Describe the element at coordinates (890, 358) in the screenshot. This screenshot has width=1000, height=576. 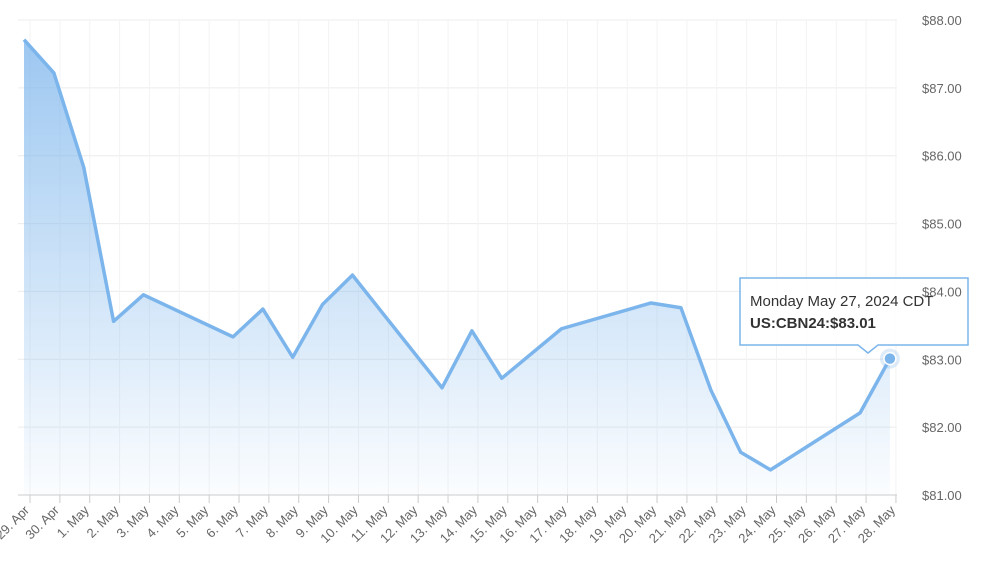
I see `hover-marker` at that location.